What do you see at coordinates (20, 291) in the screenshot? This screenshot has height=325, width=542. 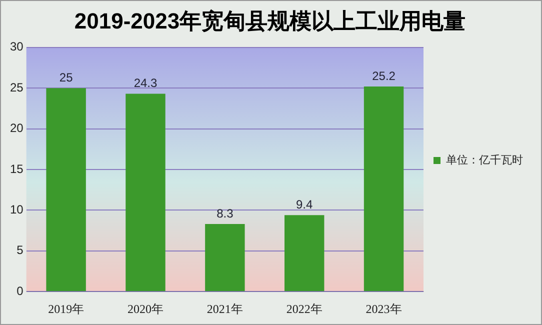 I see `y-tick-label: 0` at bounding box center [20, 291].